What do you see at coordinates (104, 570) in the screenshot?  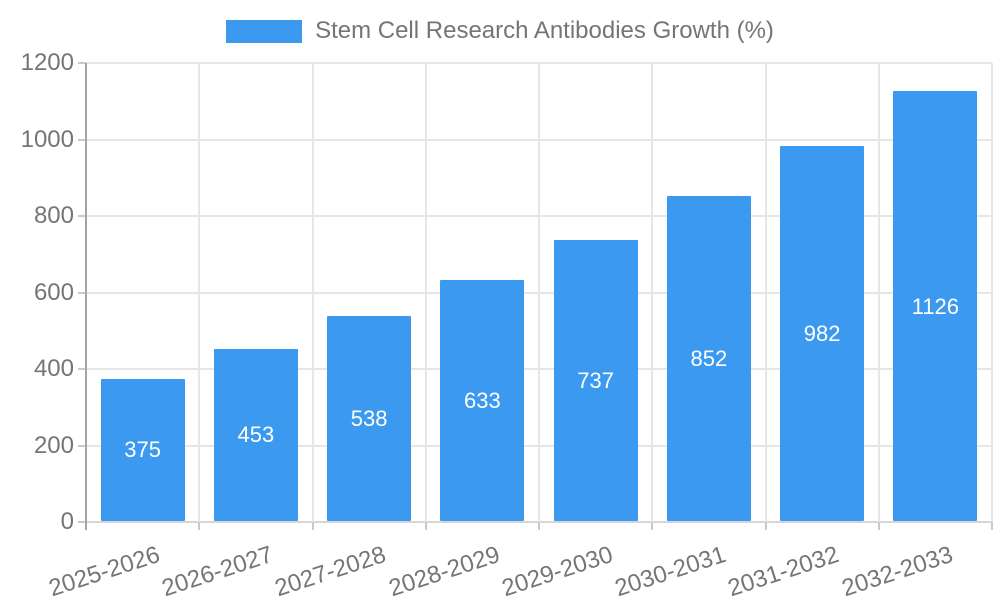 I see `x-axis-tick-label: 2025-2026` at bounding box center [104, 570].